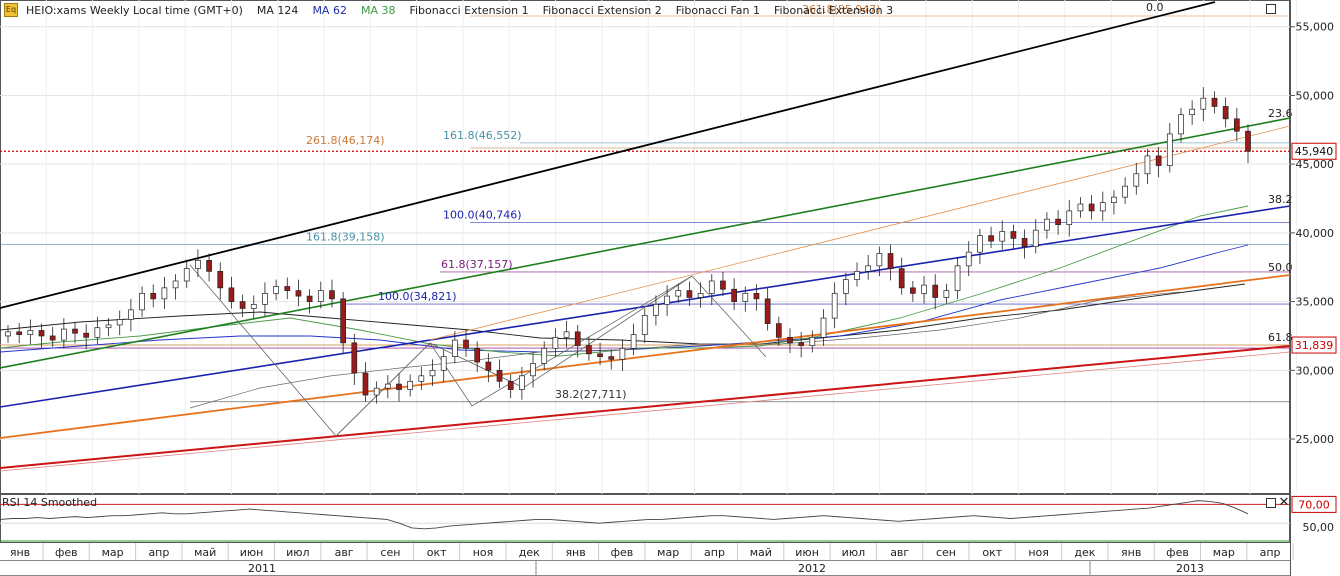  Describe the element at coordinates (344, 552) in the screenshot. I see `month-label: авг` at that location.